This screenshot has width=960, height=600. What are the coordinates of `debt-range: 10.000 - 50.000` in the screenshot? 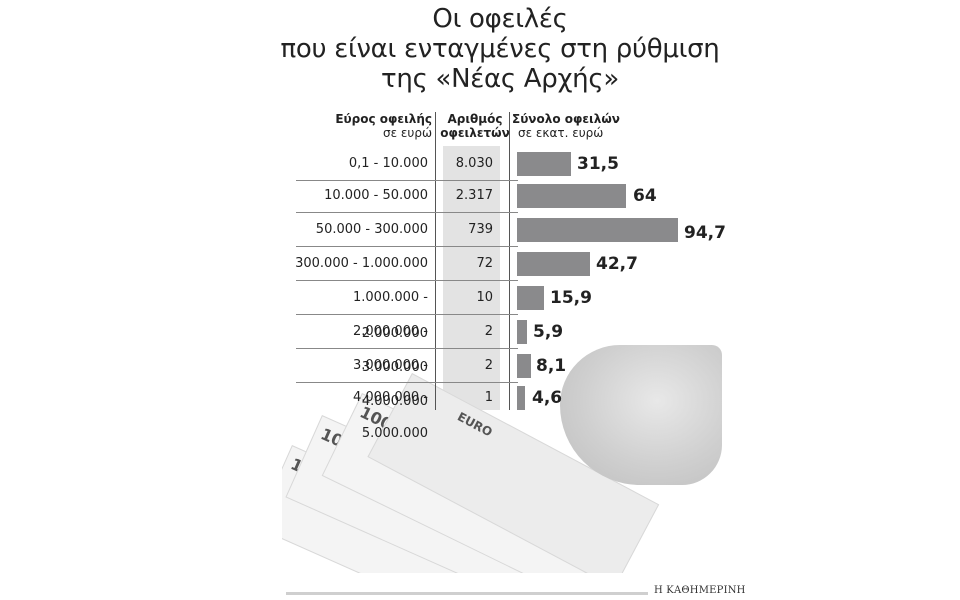 It's located at (376, 195).